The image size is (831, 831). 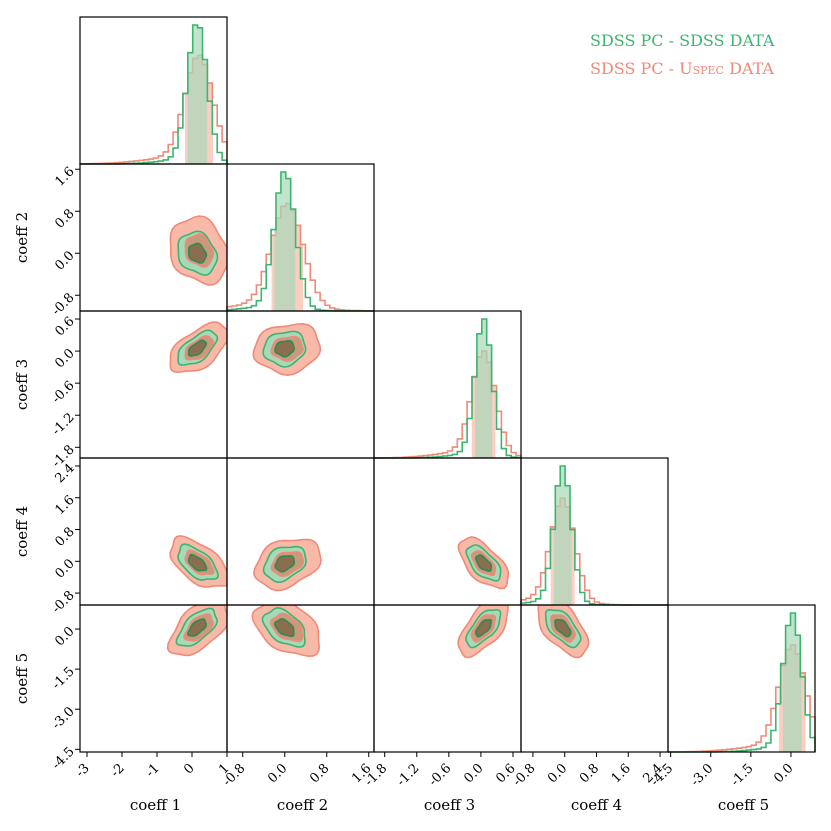 What do you see at coordinates (621, 773) in the screenshot?
I see `x-tick-label: 1.6` at bounding box center [621, 773].